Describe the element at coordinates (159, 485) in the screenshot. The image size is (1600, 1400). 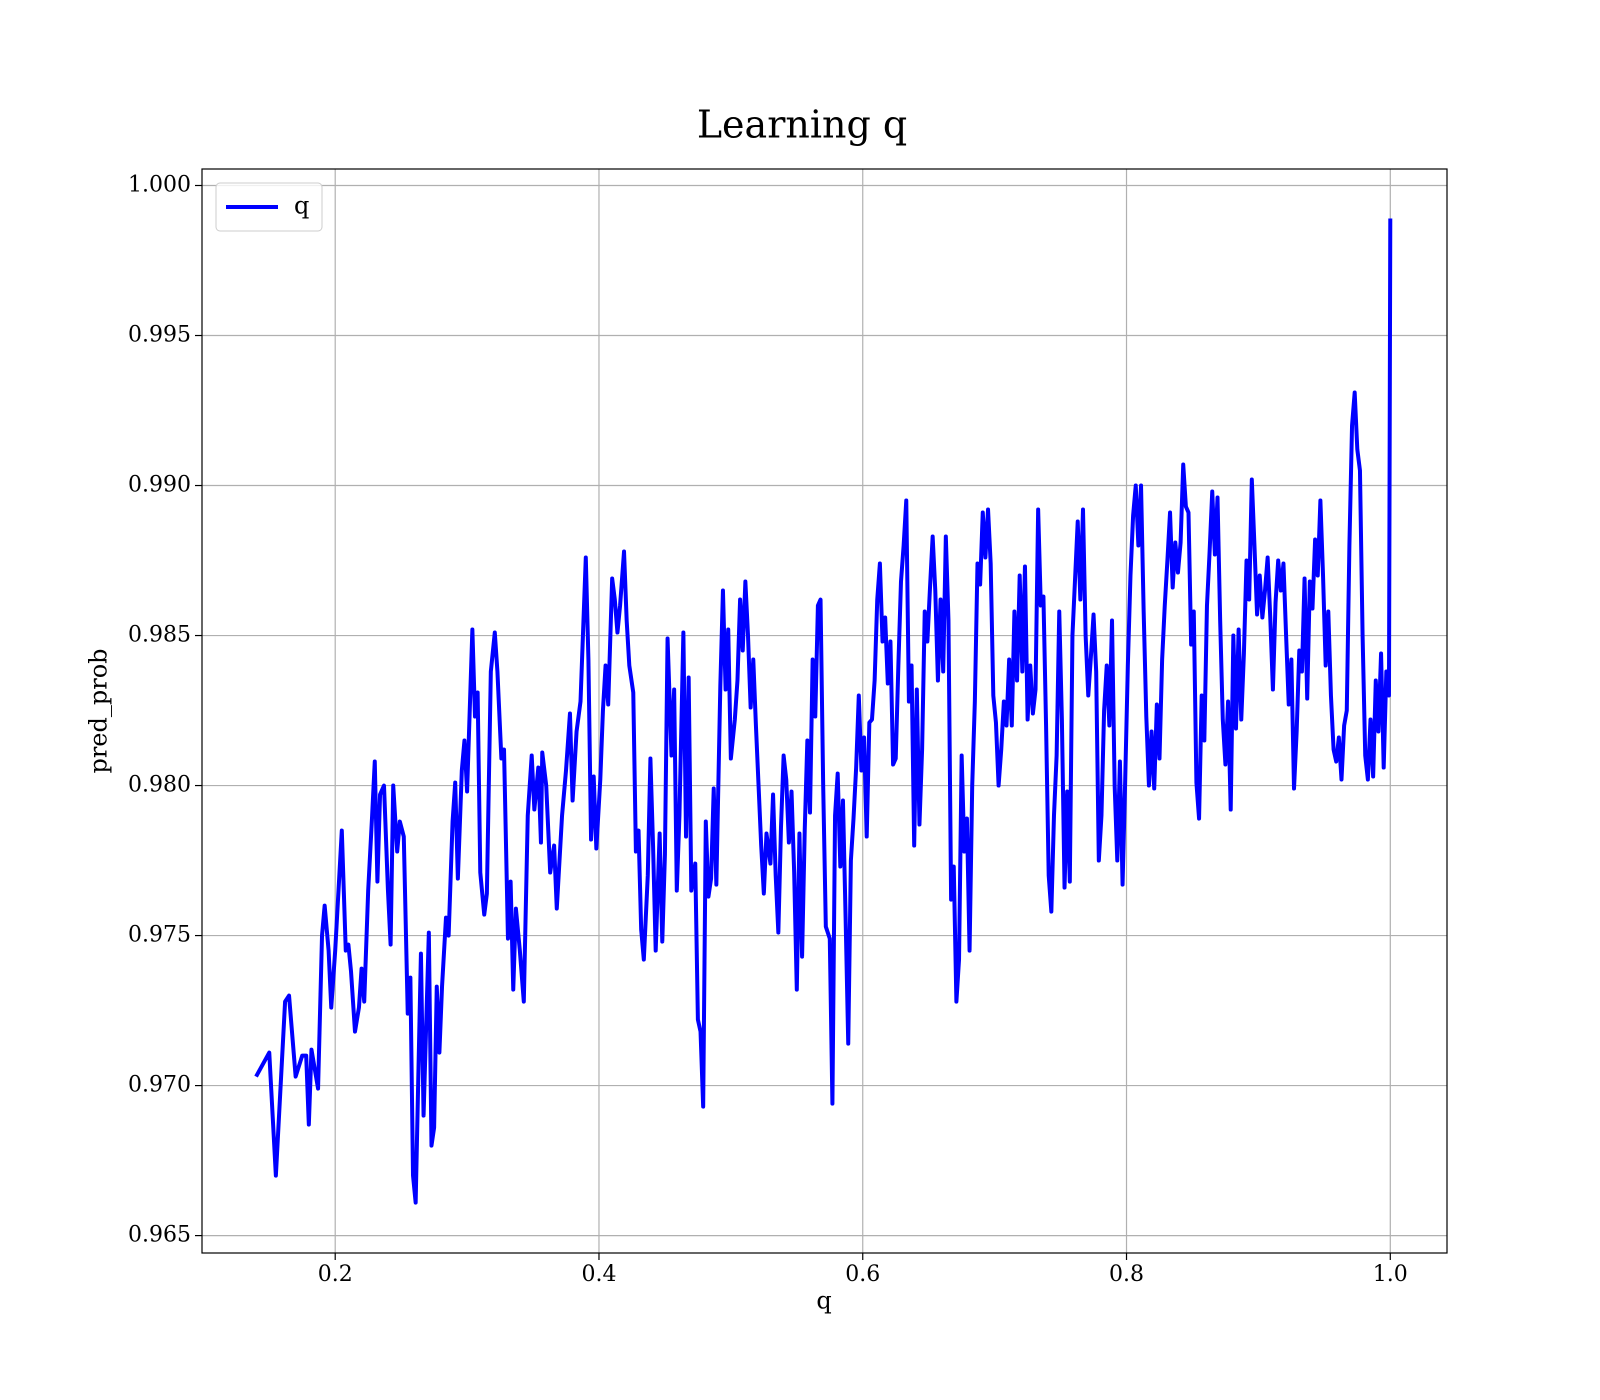
I see `y-tick-label: 0.990` at that location.